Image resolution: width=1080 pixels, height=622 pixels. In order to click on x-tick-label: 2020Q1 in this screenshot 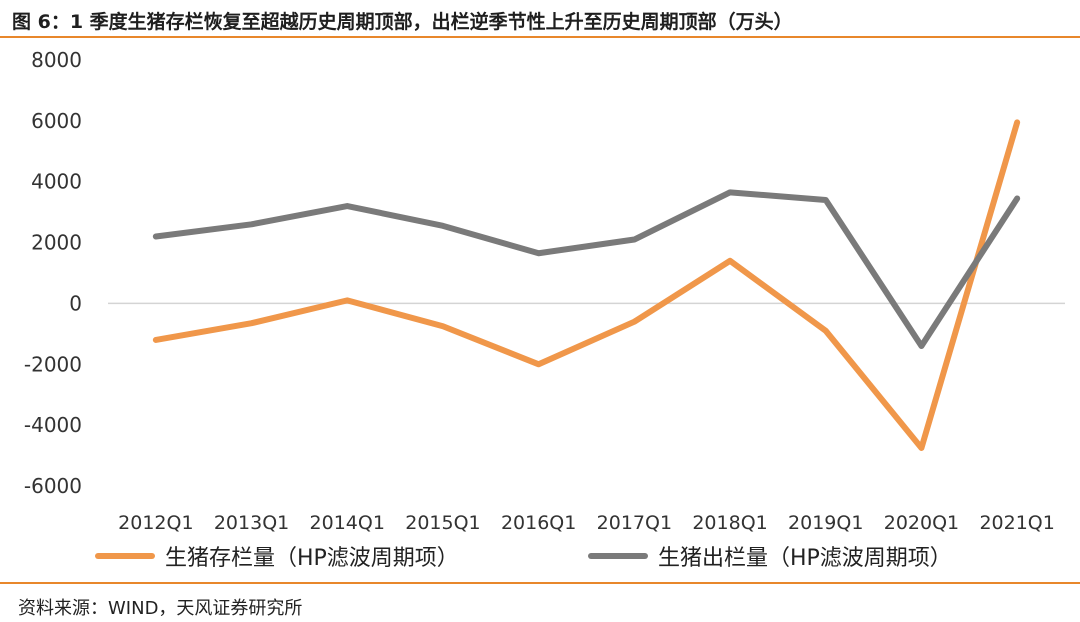, I will do `click(921, 523)`.